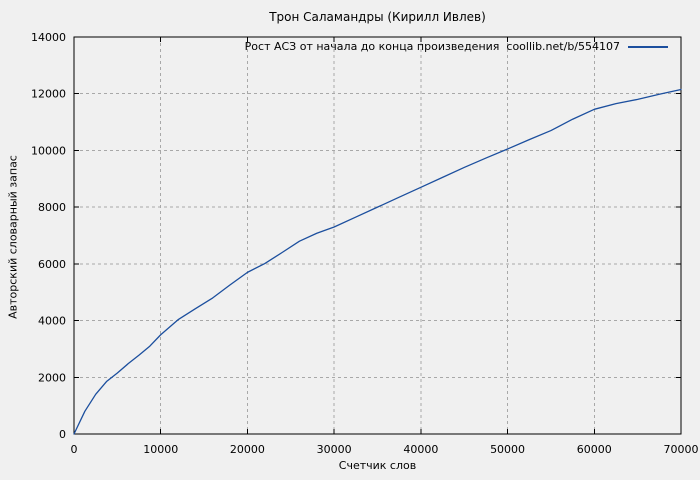  What do you see at coordinates (334, 449) in the screenshot?
I see `x-tick-label: 30000` at bounding box center [334, 449].